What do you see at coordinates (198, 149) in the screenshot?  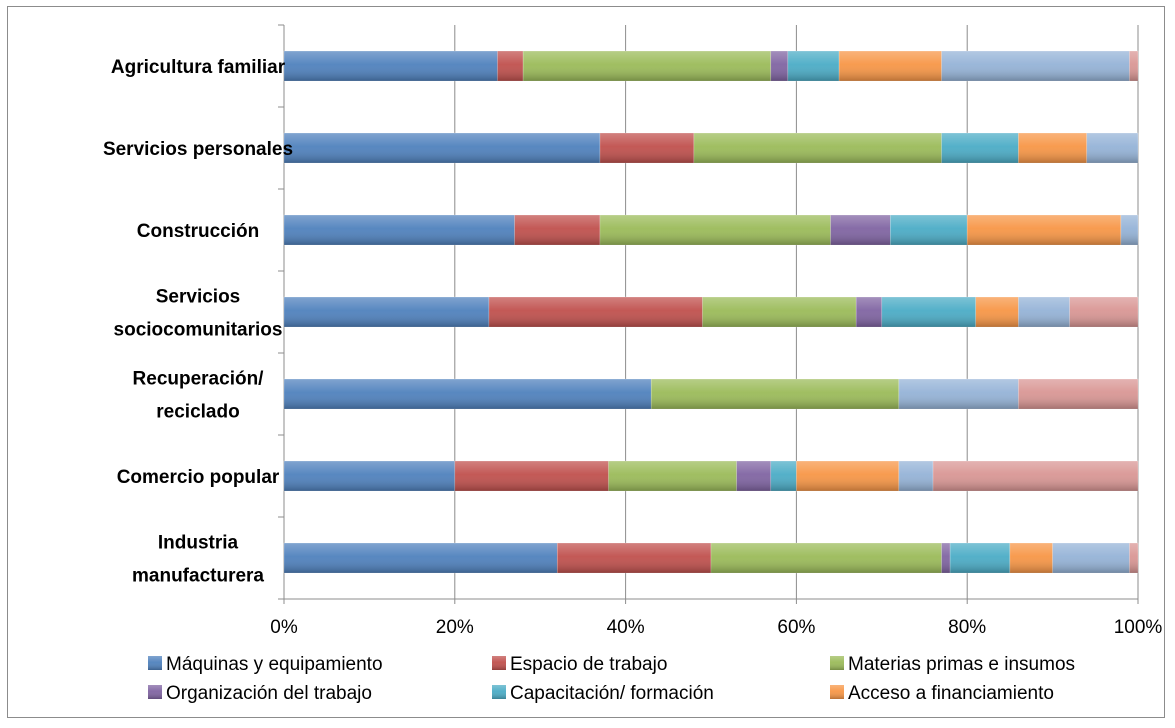 I see `category-label: Servicios personales` at bounding box center [198, 149].